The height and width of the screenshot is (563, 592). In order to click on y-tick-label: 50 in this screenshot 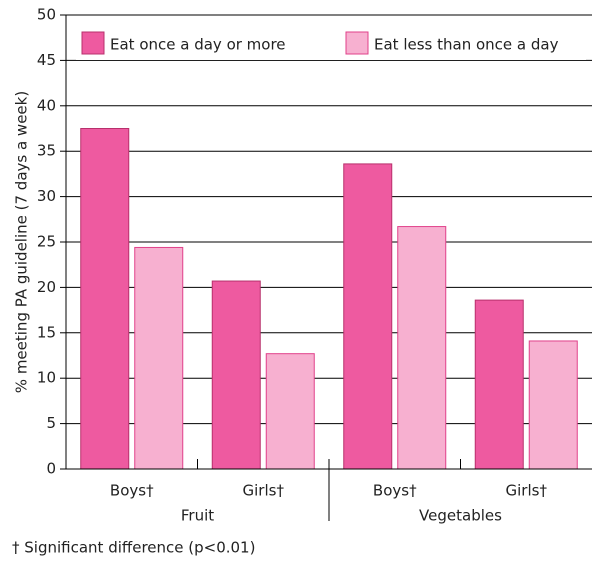, I will do `click(46, 15)`.